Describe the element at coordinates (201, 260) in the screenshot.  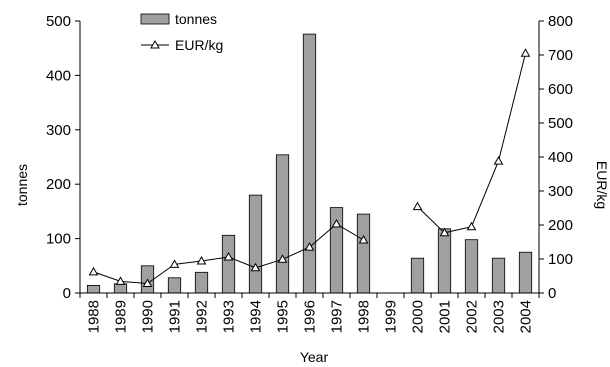
I see `eurkg-point-1992` at that location.